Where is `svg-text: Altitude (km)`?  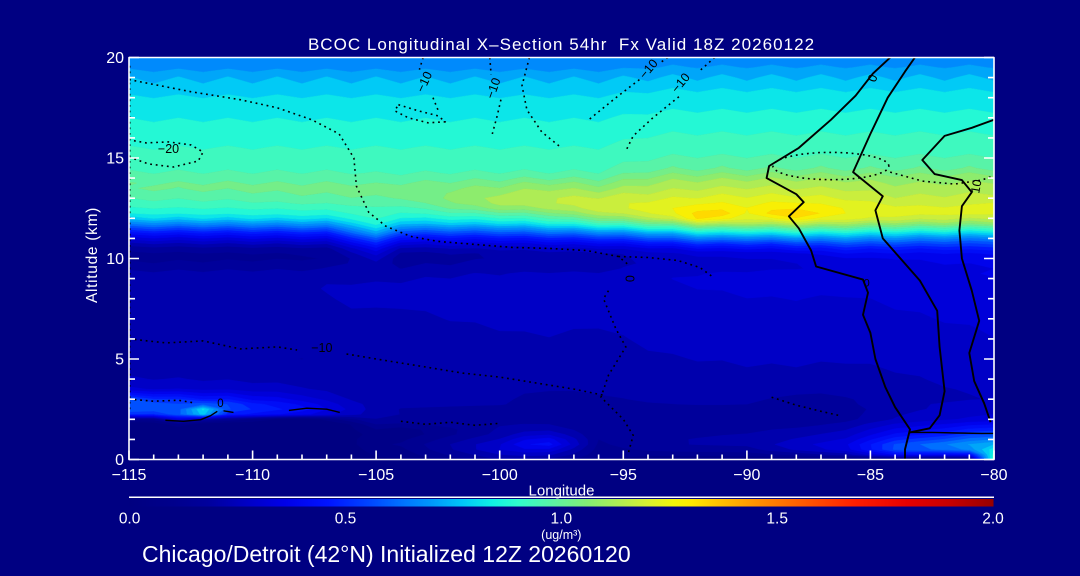
svg-text: Altitude (km) is located at coordinates (92, 255).